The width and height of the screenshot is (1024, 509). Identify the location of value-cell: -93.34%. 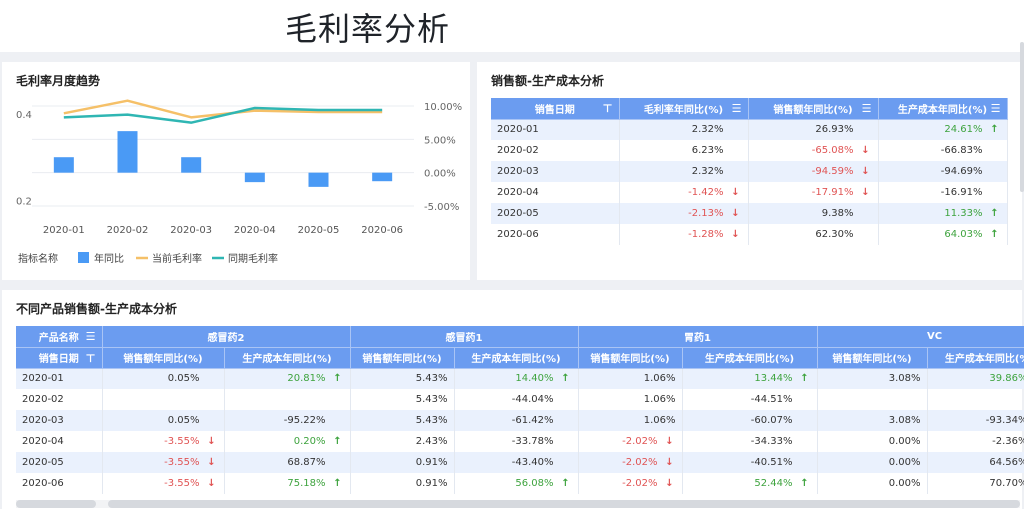
(975, 420).